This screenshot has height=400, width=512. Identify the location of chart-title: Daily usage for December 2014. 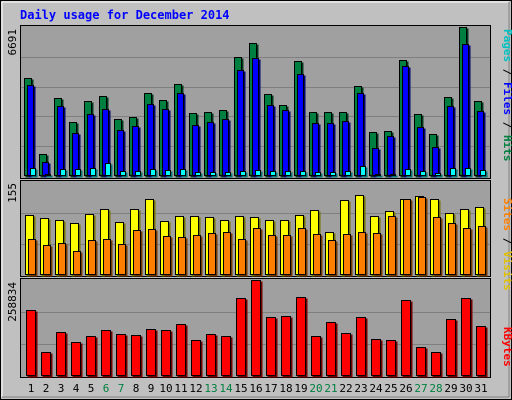
(125, 15).